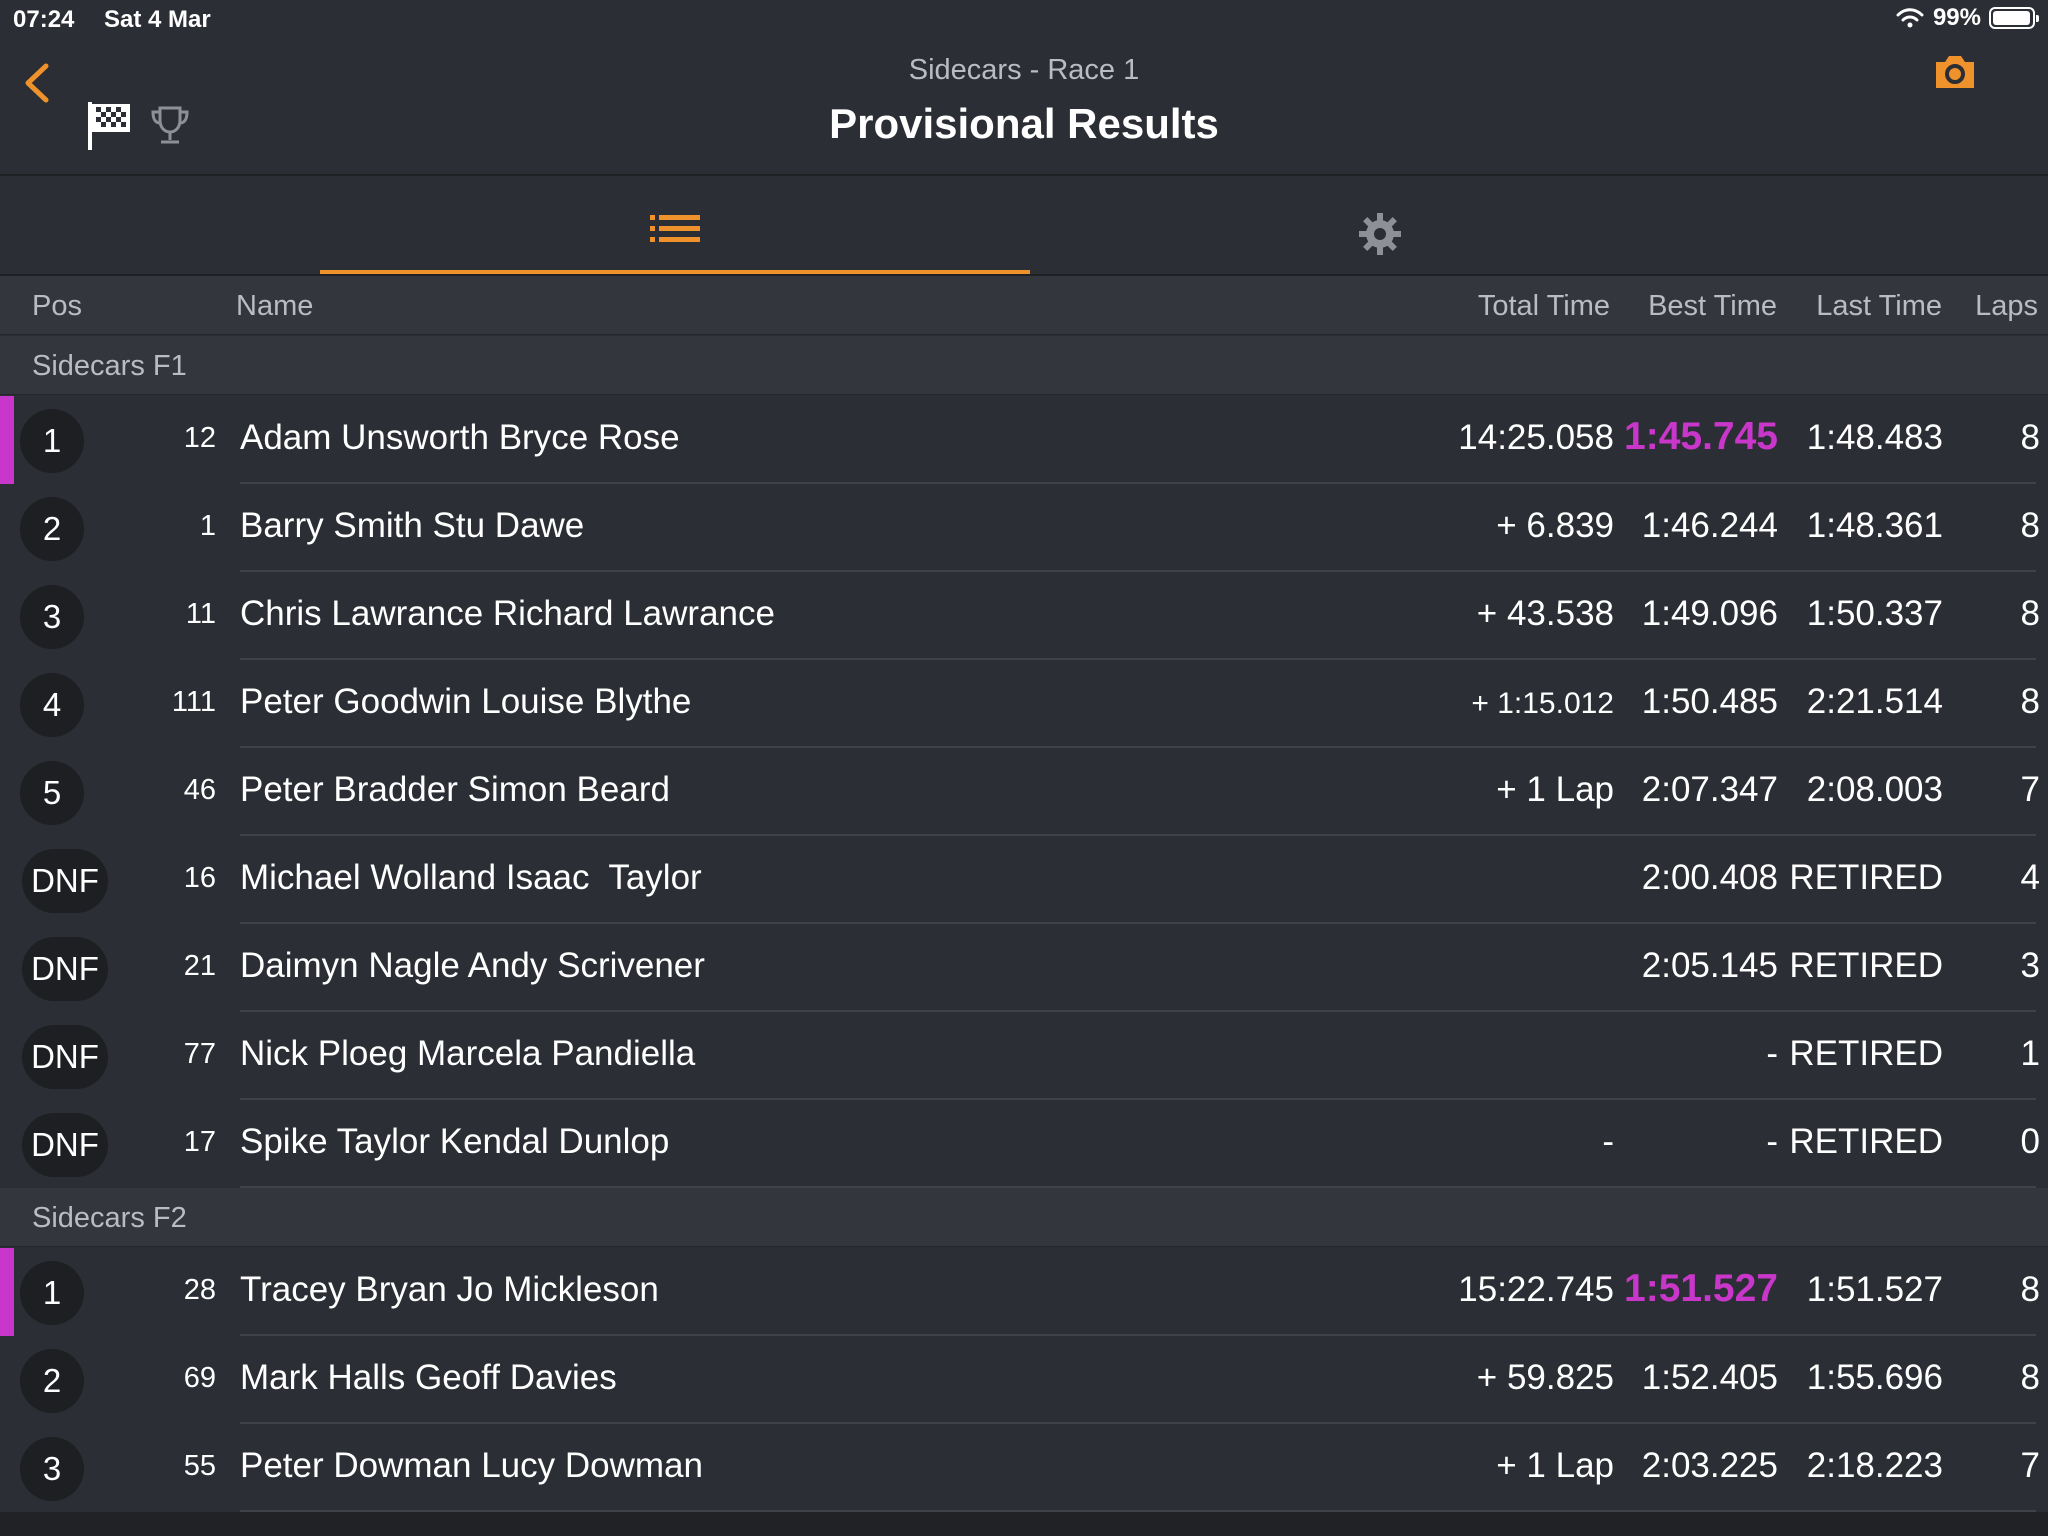  Describe the element at coordinates (2006, 306) in the screenshot. I see `col-laps: Laps` at that location.